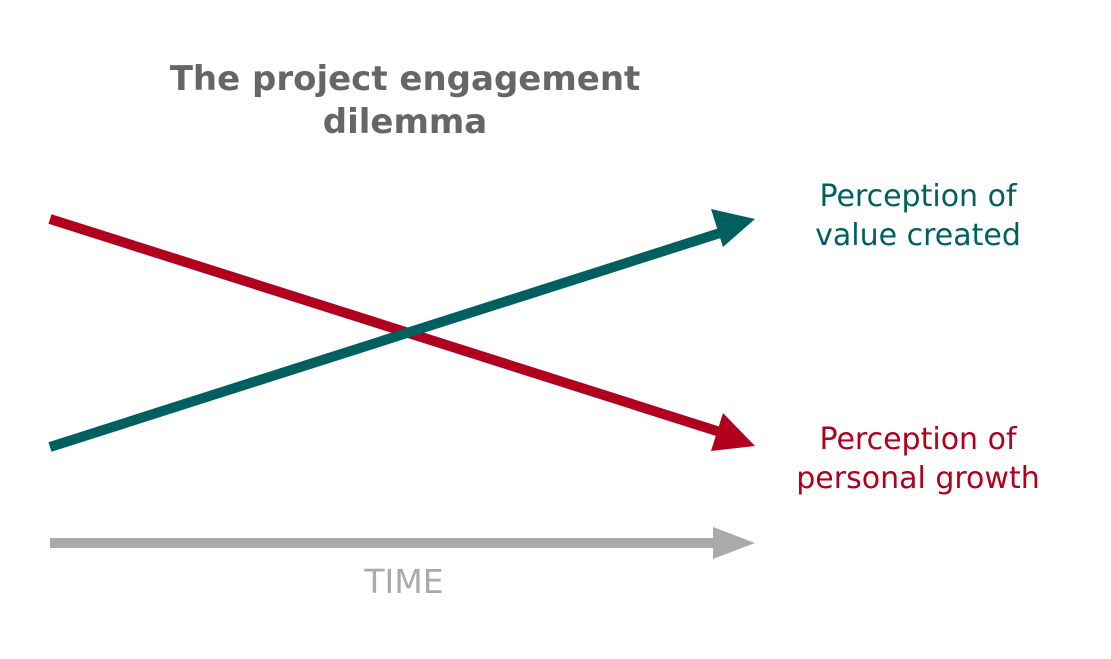 This screenshot has width=1111, height=659. What do you see at coordinates (403, 581) in the screenshot?
I see `time-axis-label: TIME` at bounding box center [403, 581].